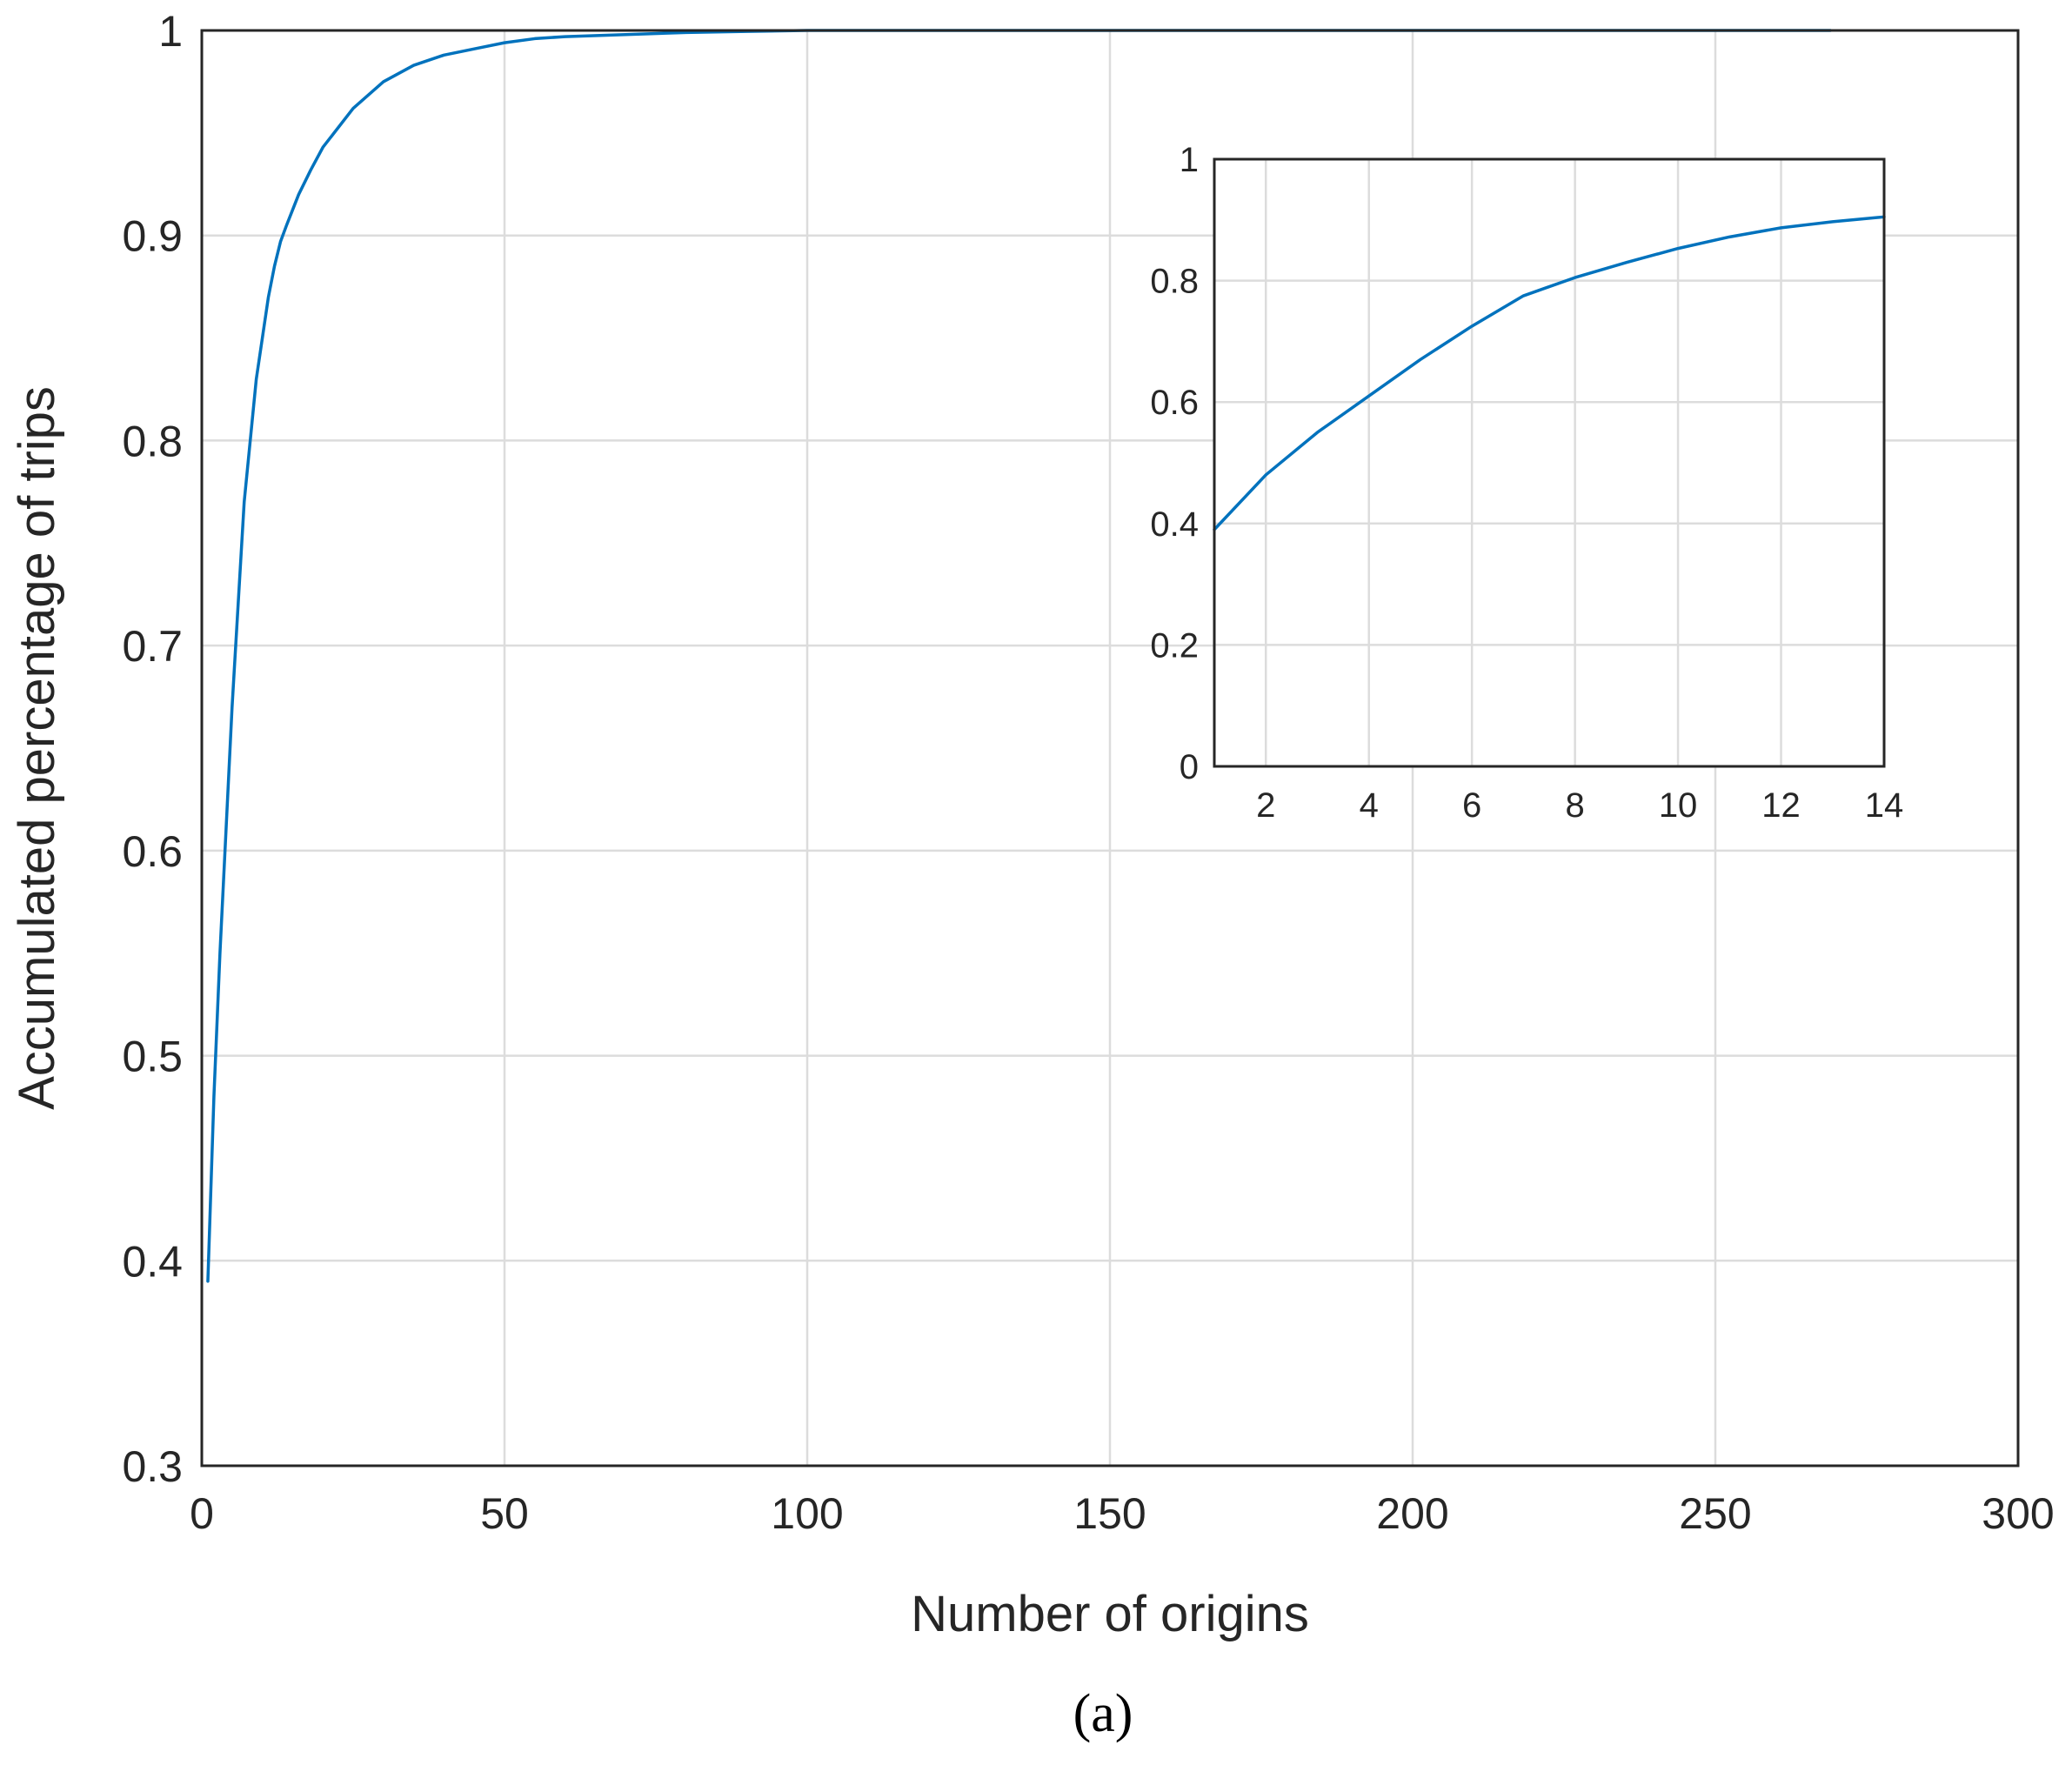 The image size is (2072, 1765). I want to click on inset-x-tick-label: 12, so click(1781, 806).